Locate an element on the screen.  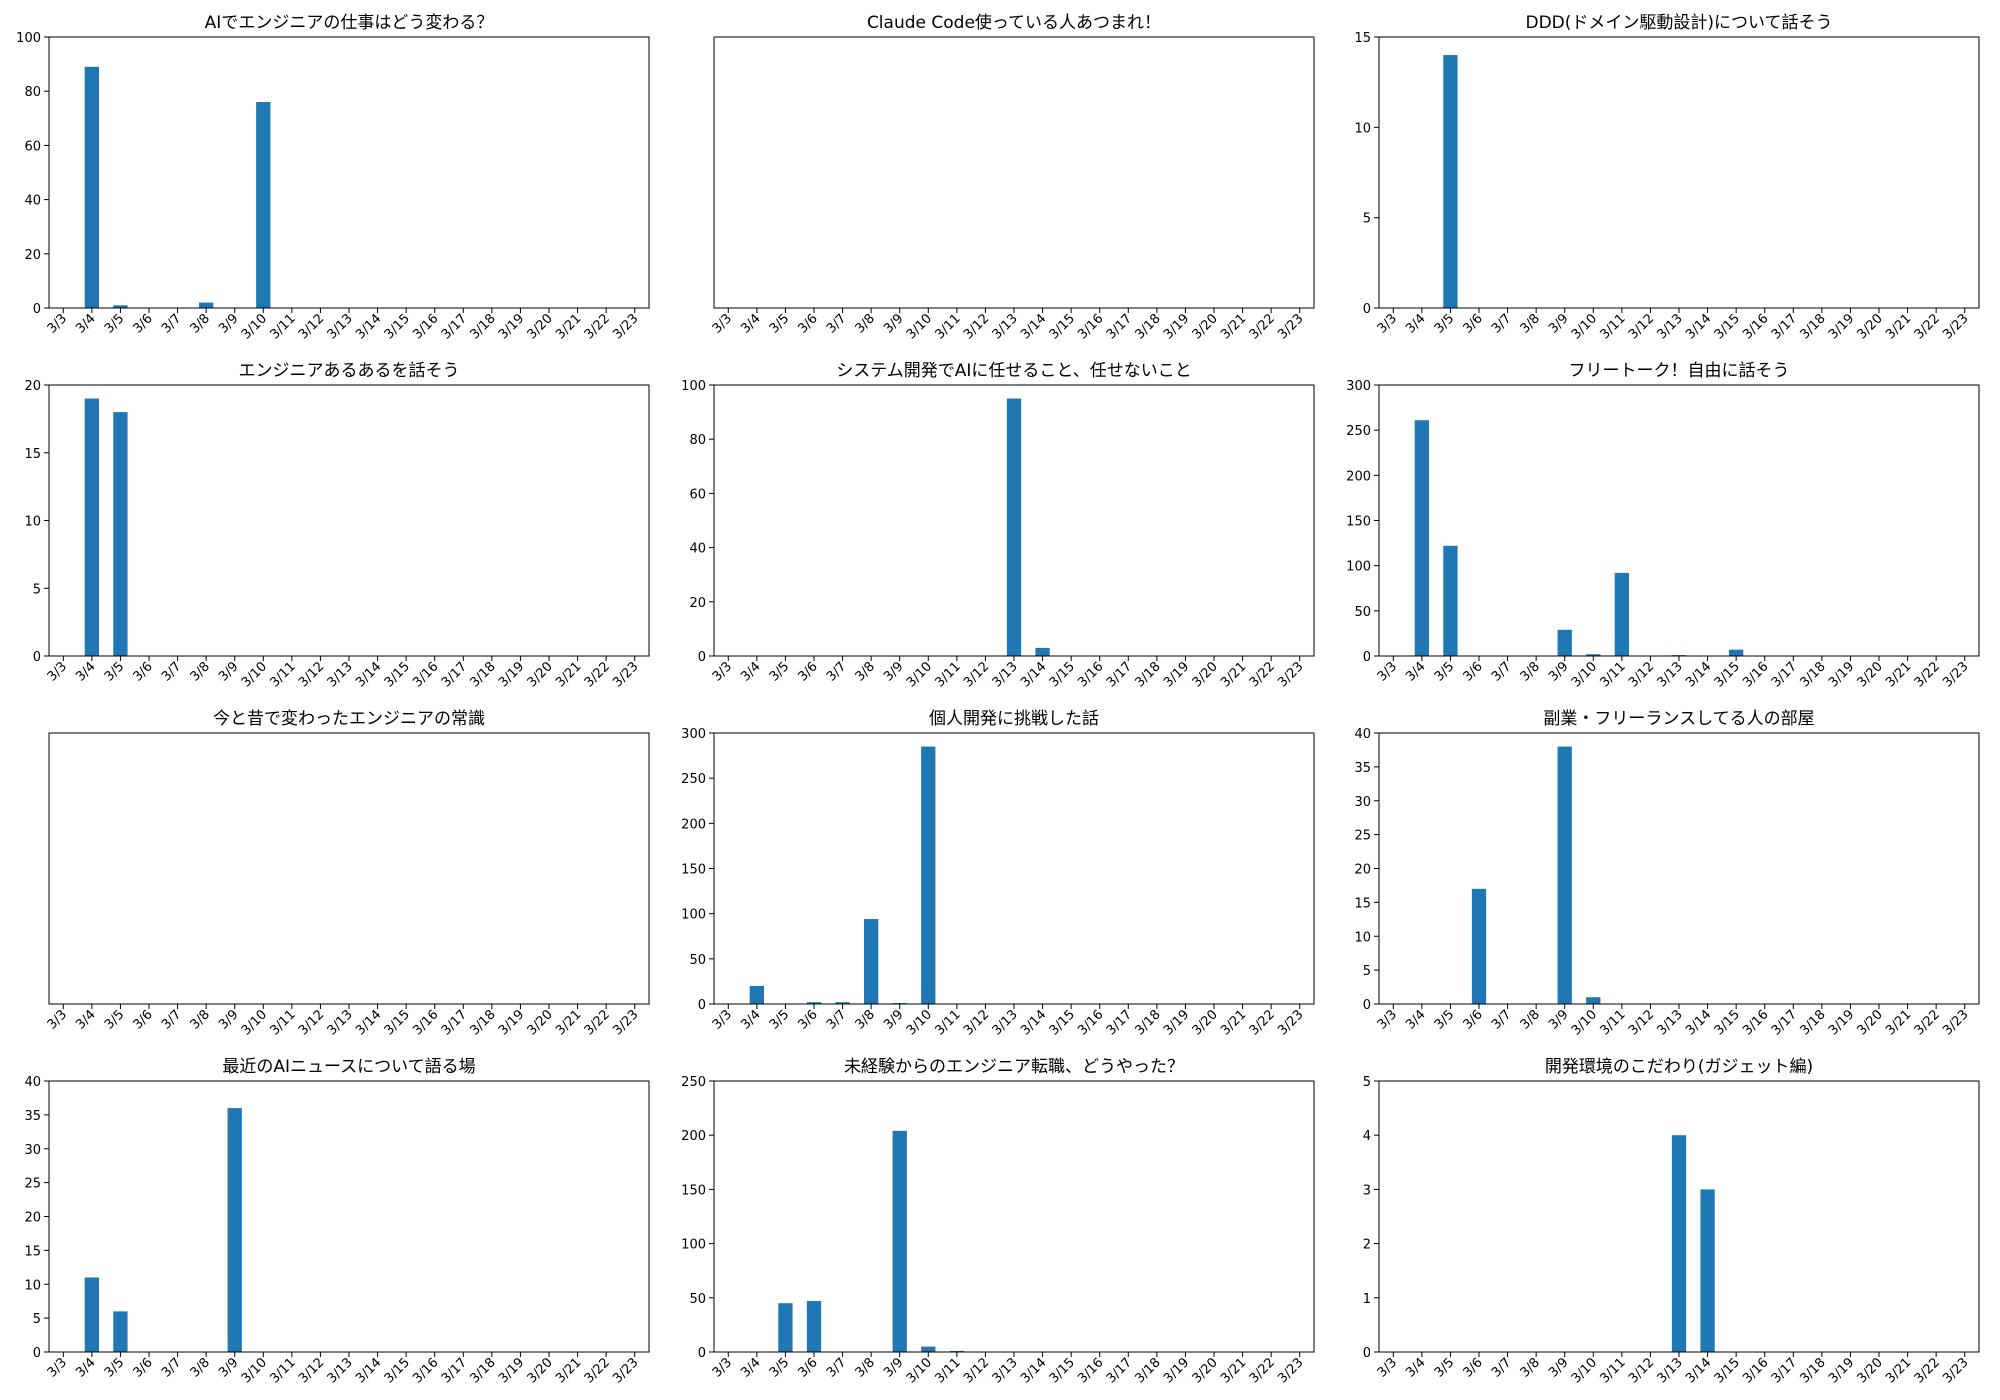
y-tick-label: 200 is located at coordinates (1358, 476).